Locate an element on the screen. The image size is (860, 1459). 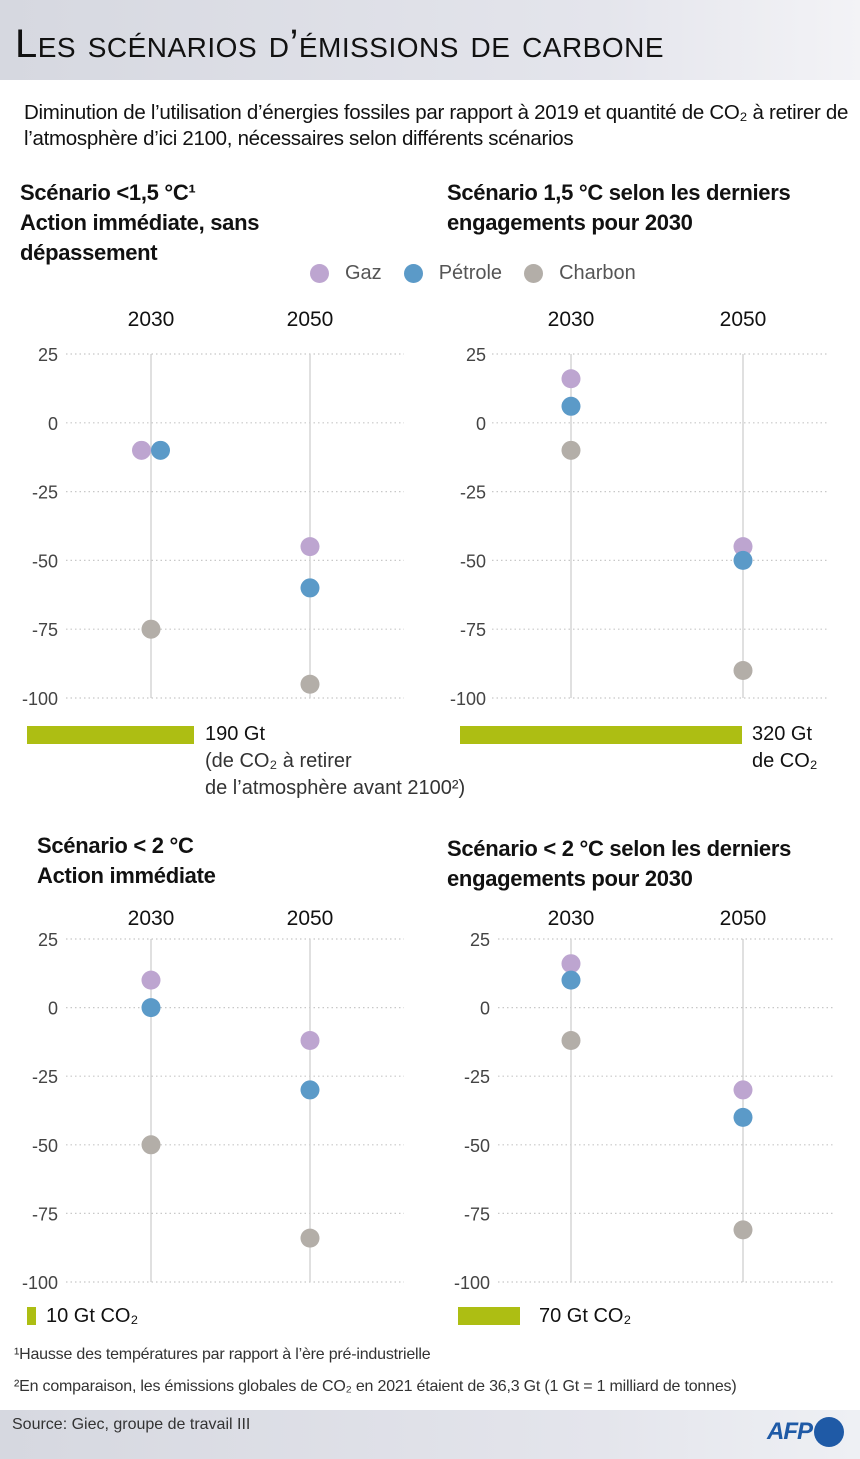
gaz-dot-icon is located at coordinates (319, 273).